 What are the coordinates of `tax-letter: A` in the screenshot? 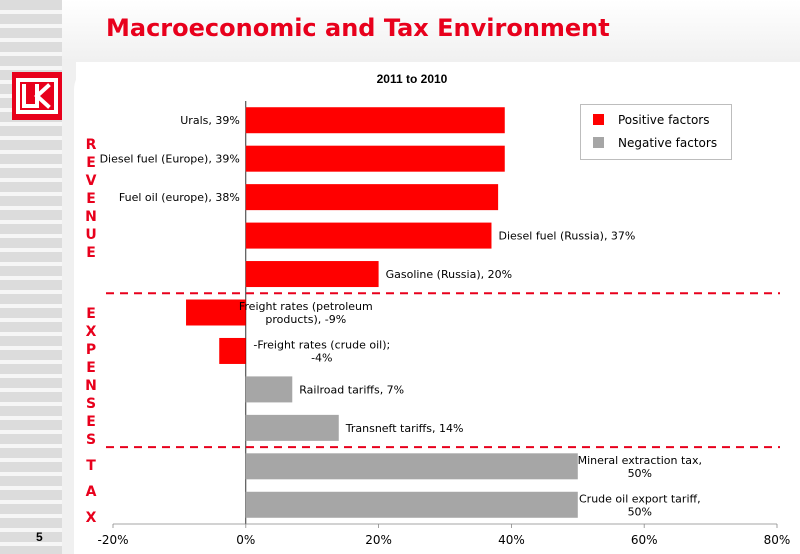 It's located at (91, 492).